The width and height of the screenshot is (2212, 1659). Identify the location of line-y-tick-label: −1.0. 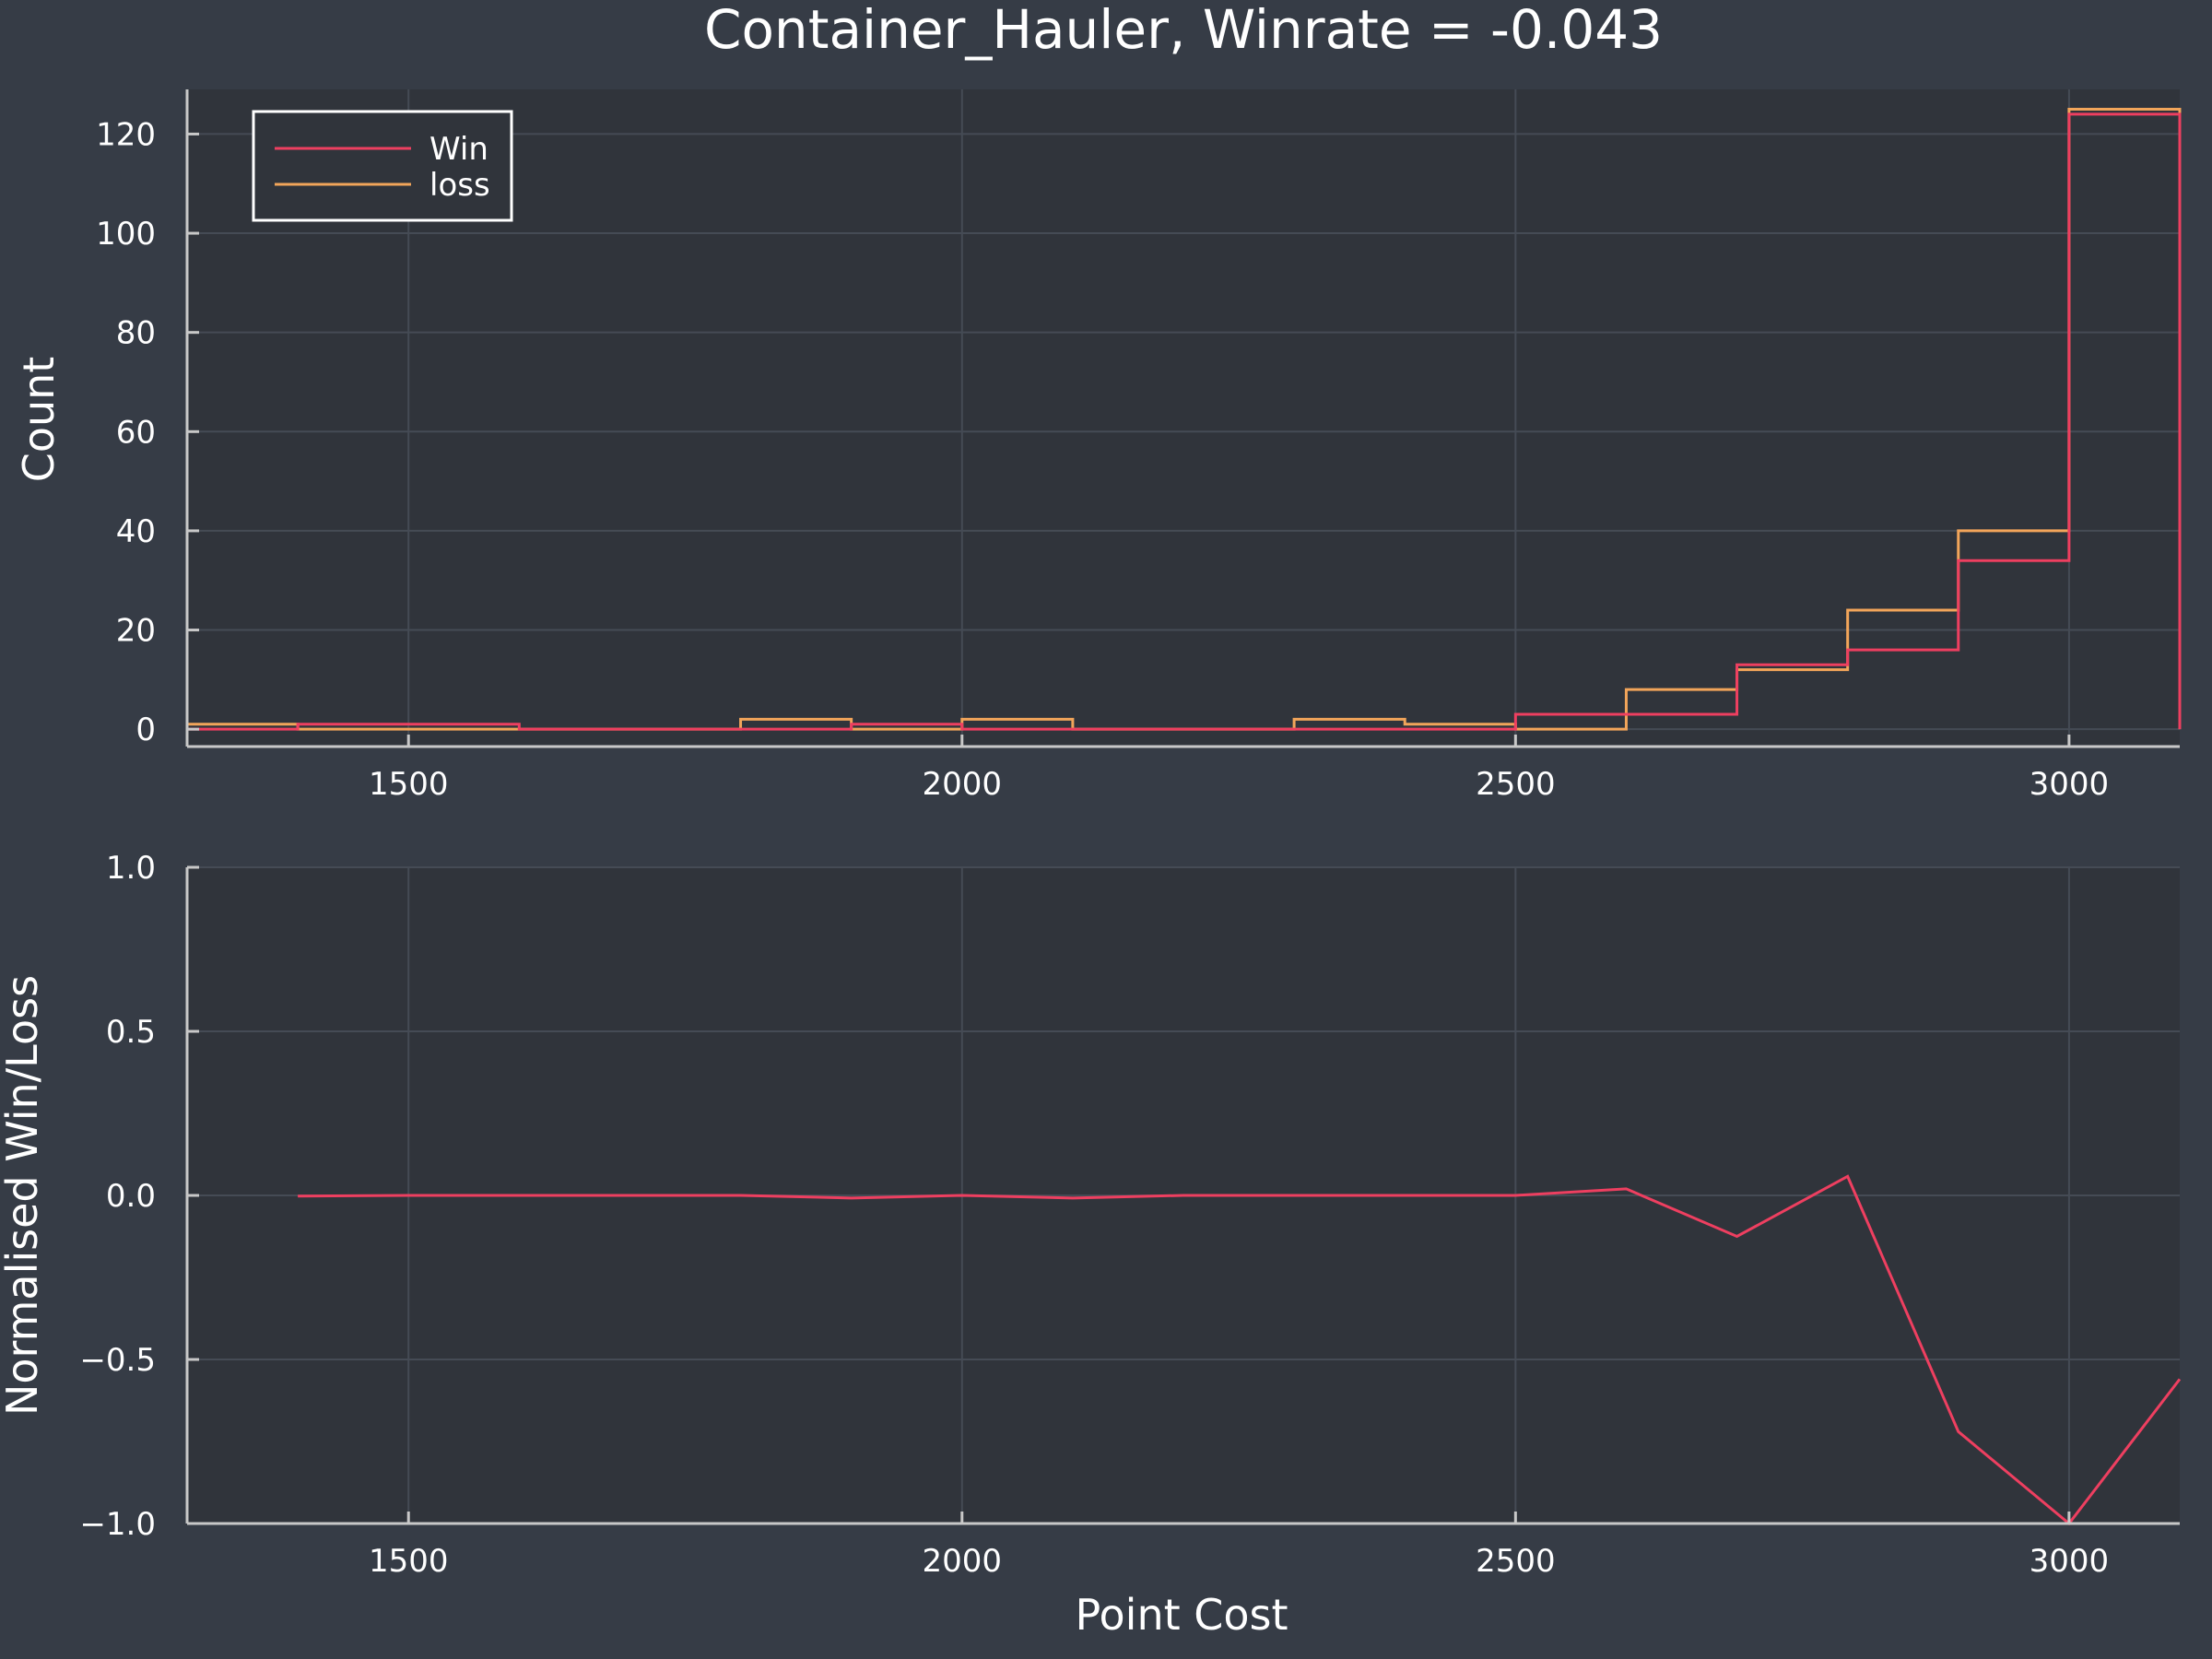
(117, 1524).